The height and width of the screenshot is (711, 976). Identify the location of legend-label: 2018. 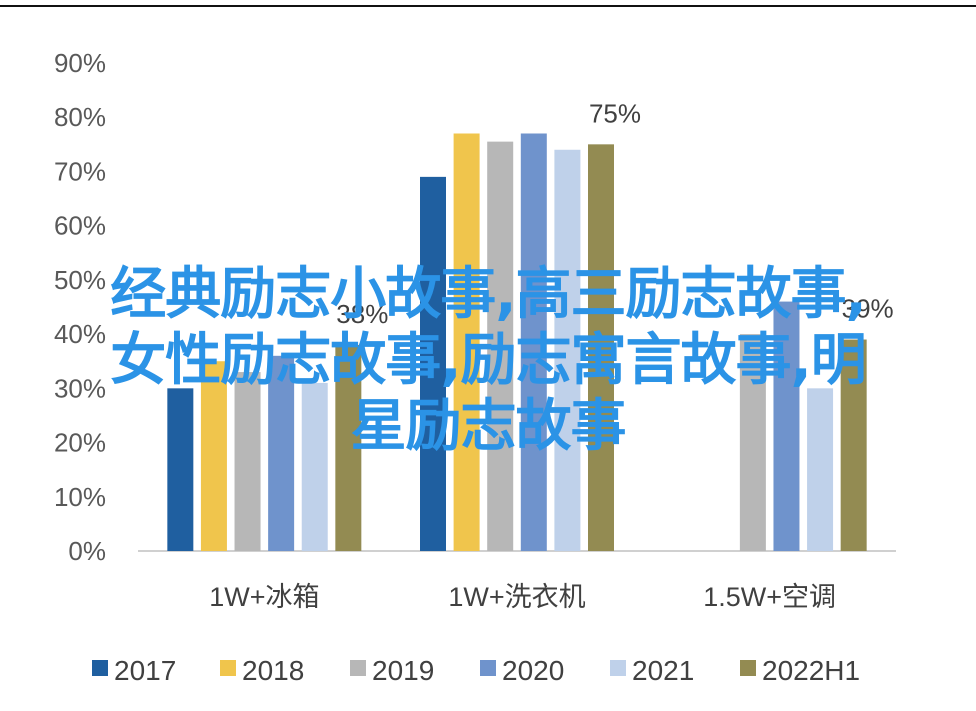
(273, 670).